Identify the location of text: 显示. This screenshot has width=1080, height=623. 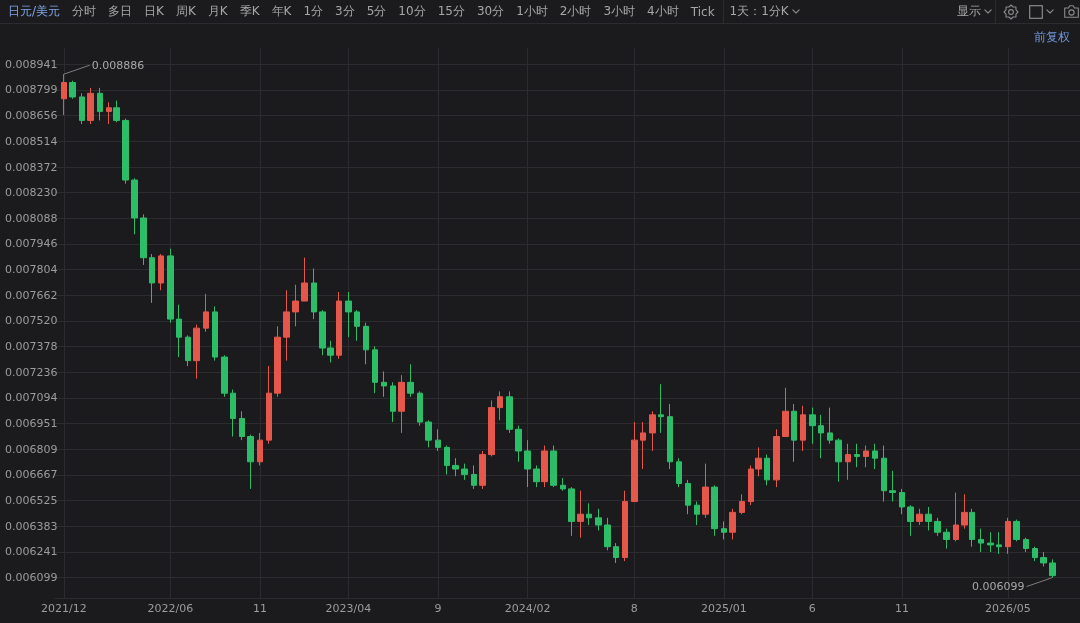
(969, 11).